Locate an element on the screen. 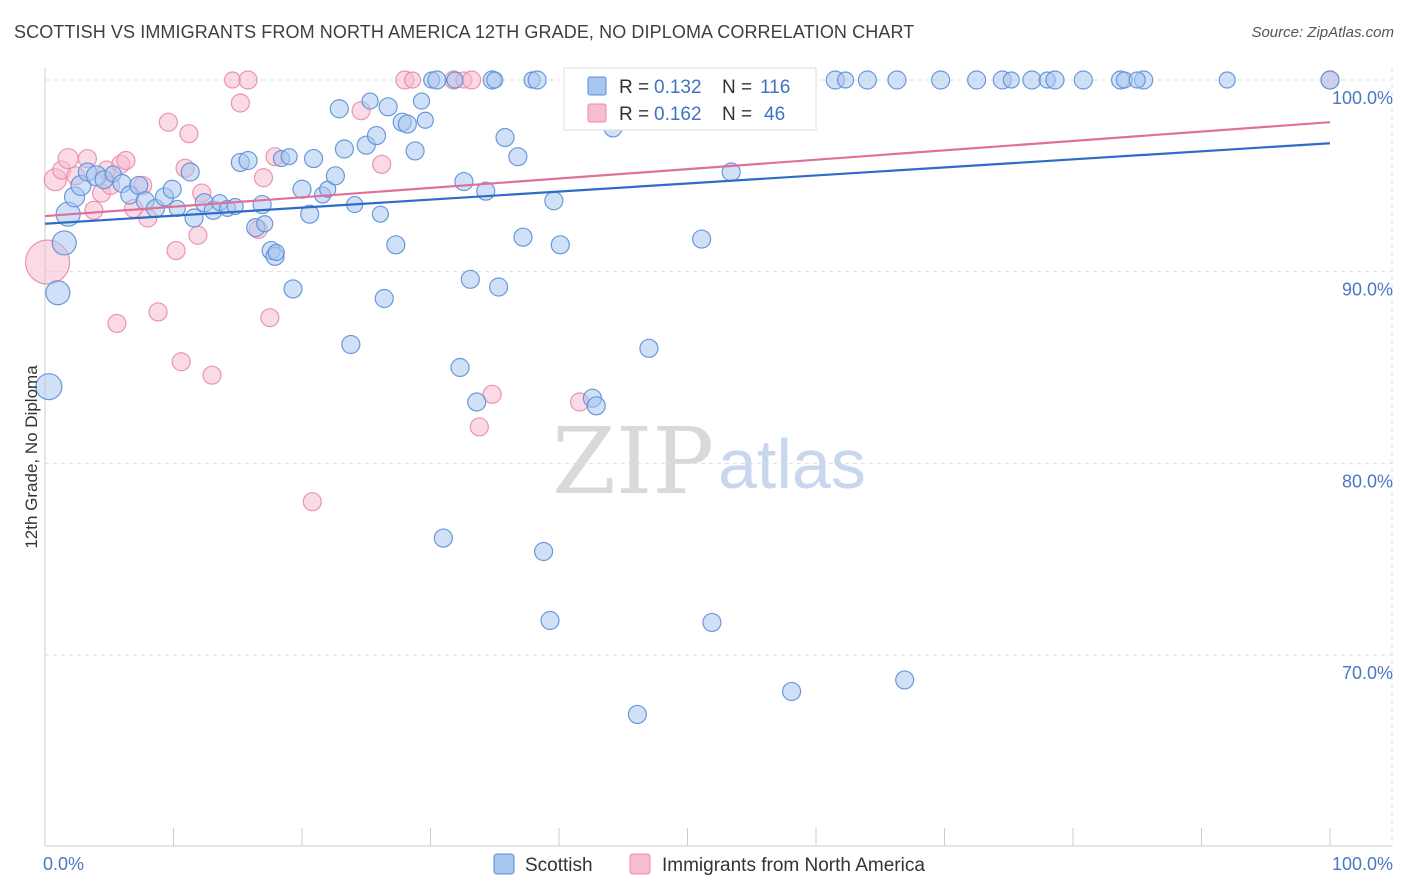 Image resolution: width=1406 pixels, height=892 pixels. y-tick-label: 70.0% is located at coordinates (1367, 673).